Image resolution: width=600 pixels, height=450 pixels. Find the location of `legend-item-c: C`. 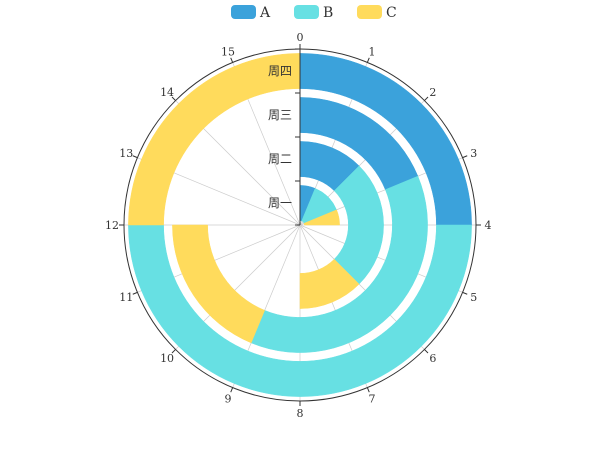

legend-item-c: C is located at coordinates (377, 13).